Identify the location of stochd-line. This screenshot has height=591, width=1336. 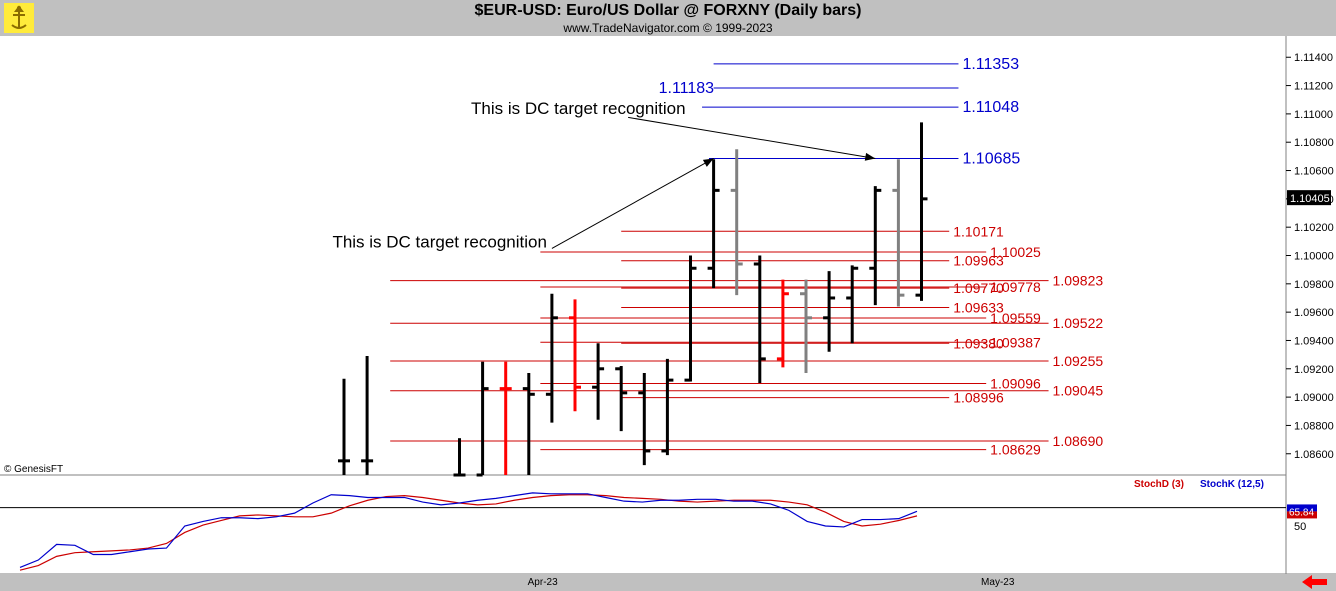
(468, 532).